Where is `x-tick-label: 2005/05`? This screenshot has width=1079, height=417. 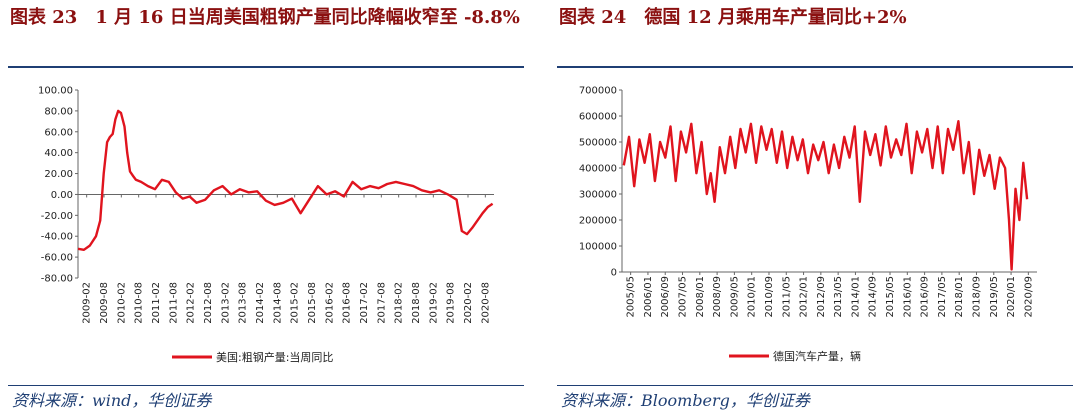 x-tick-label: 2005/05 is located at coordinates (631, 297).